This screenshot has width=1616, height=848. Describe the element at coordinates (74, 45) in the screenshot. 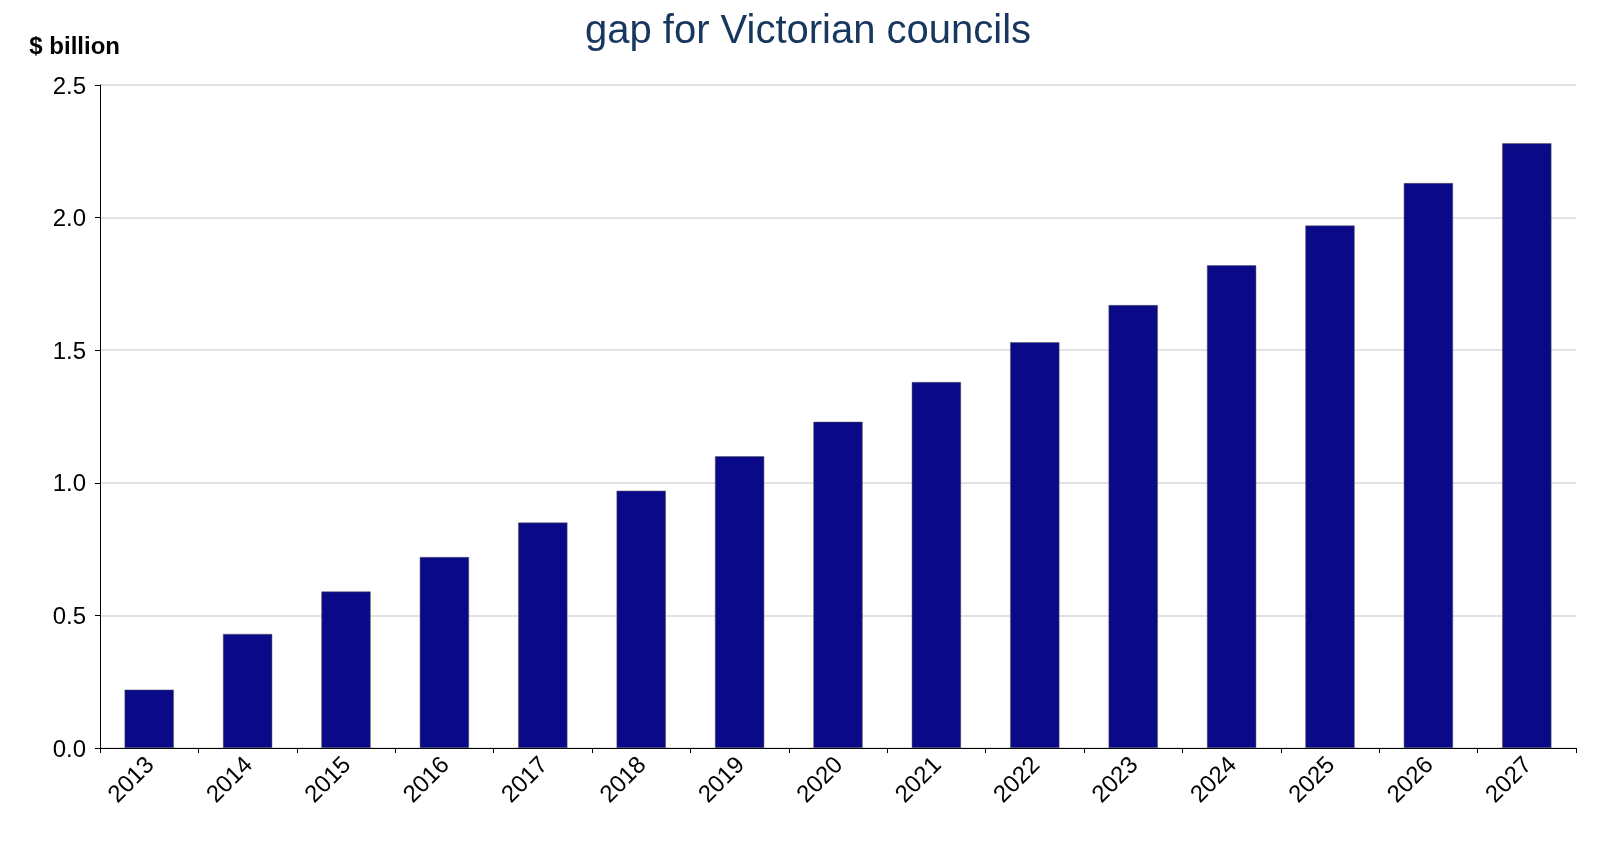

I see `y-axis-title: $ billion` at that location.